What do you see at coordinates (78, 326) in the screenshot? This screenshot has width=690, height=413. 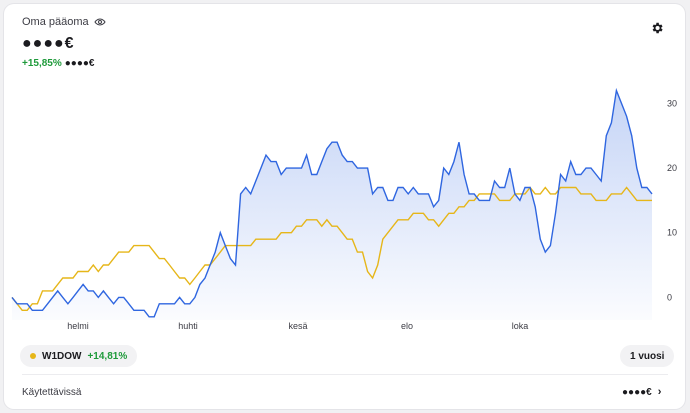 I see `x-tick-label: helmi` at bounding box center [78, 326].